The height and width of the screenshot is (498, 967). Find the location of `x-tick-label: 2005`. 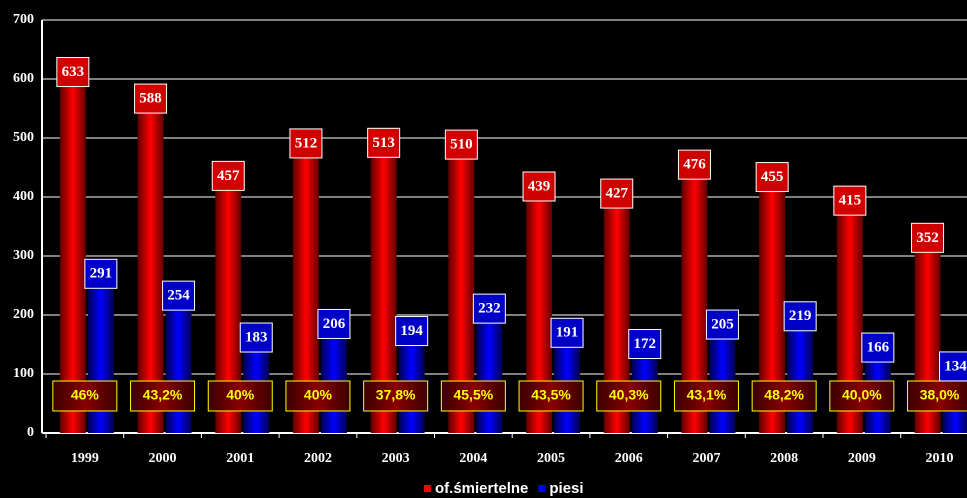

x-tick-label: 2005 is located at coordinates (551, 458).